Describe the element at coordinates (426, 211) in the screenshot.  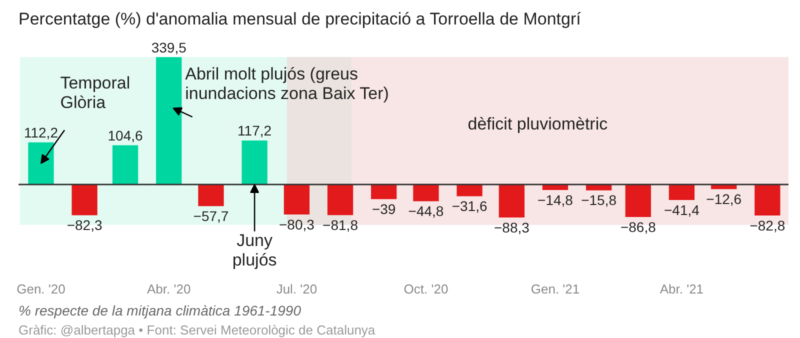
I see `data-label: −44,8` at that location.